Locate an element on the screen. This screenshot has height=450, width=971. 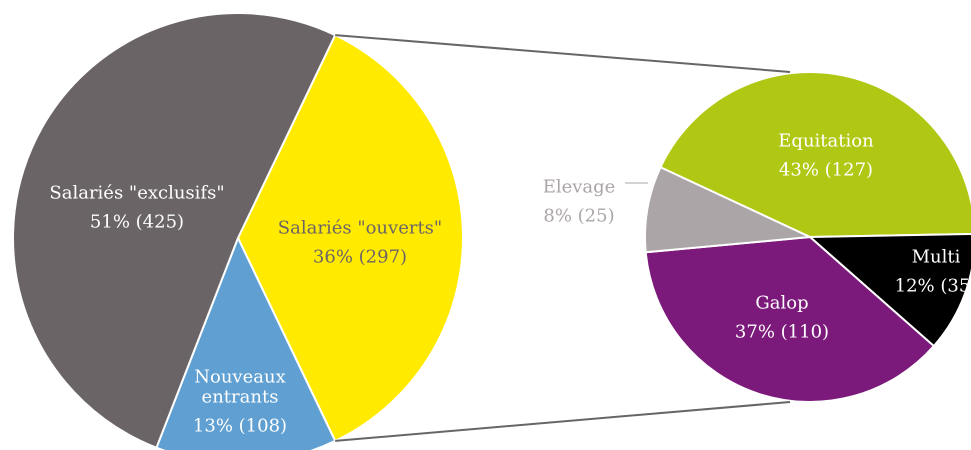
slice-label: Galop 37% (110) is located at coordinates (782, 318).